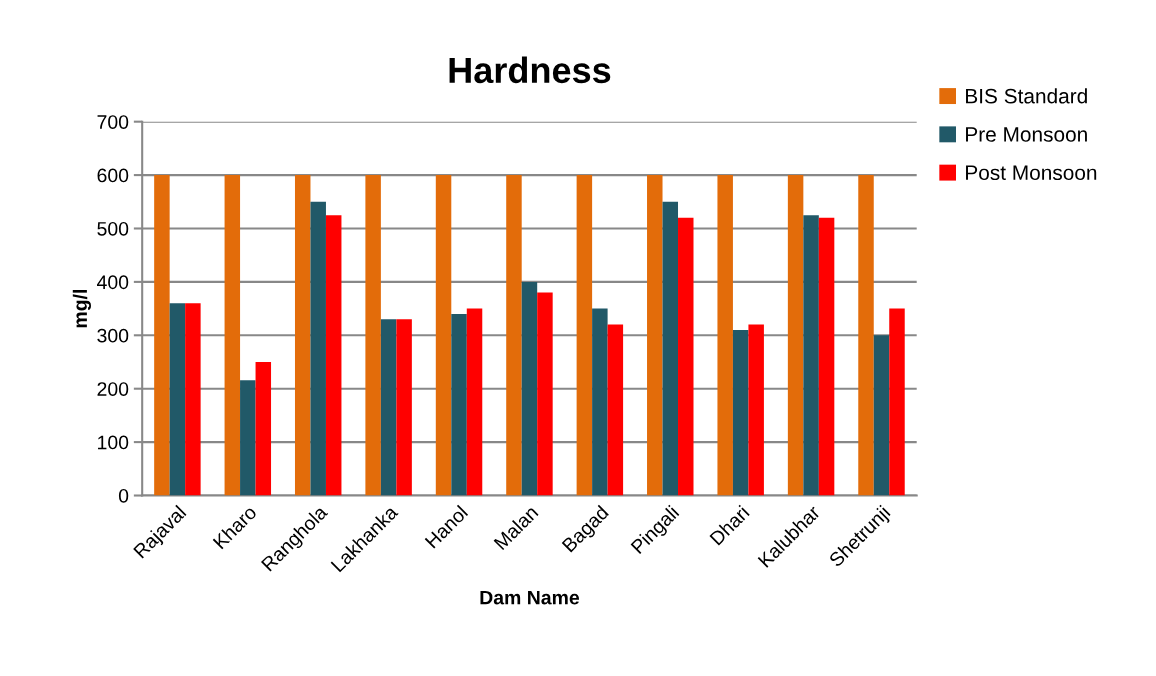 This screenshot has height=676, width=1156. I want to click on y-tick-label: 100, so click(113, 442).